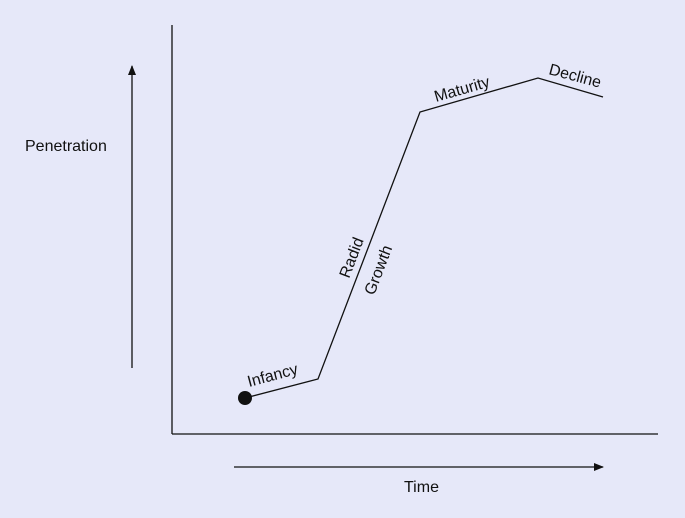 The height and width of the screenshot is (518, 685). Describe the element at coordinates (461, 90) in the screenshot. I see `stage-label-maturity: Maturity` at that location.